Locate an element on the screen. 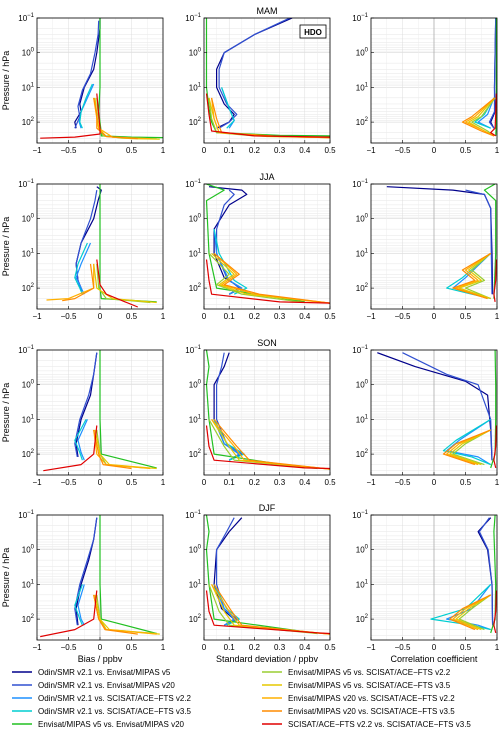 The height and width of the screenshot is (741, 500). y-tick-label: 10² is located at coordinates (362, 619).